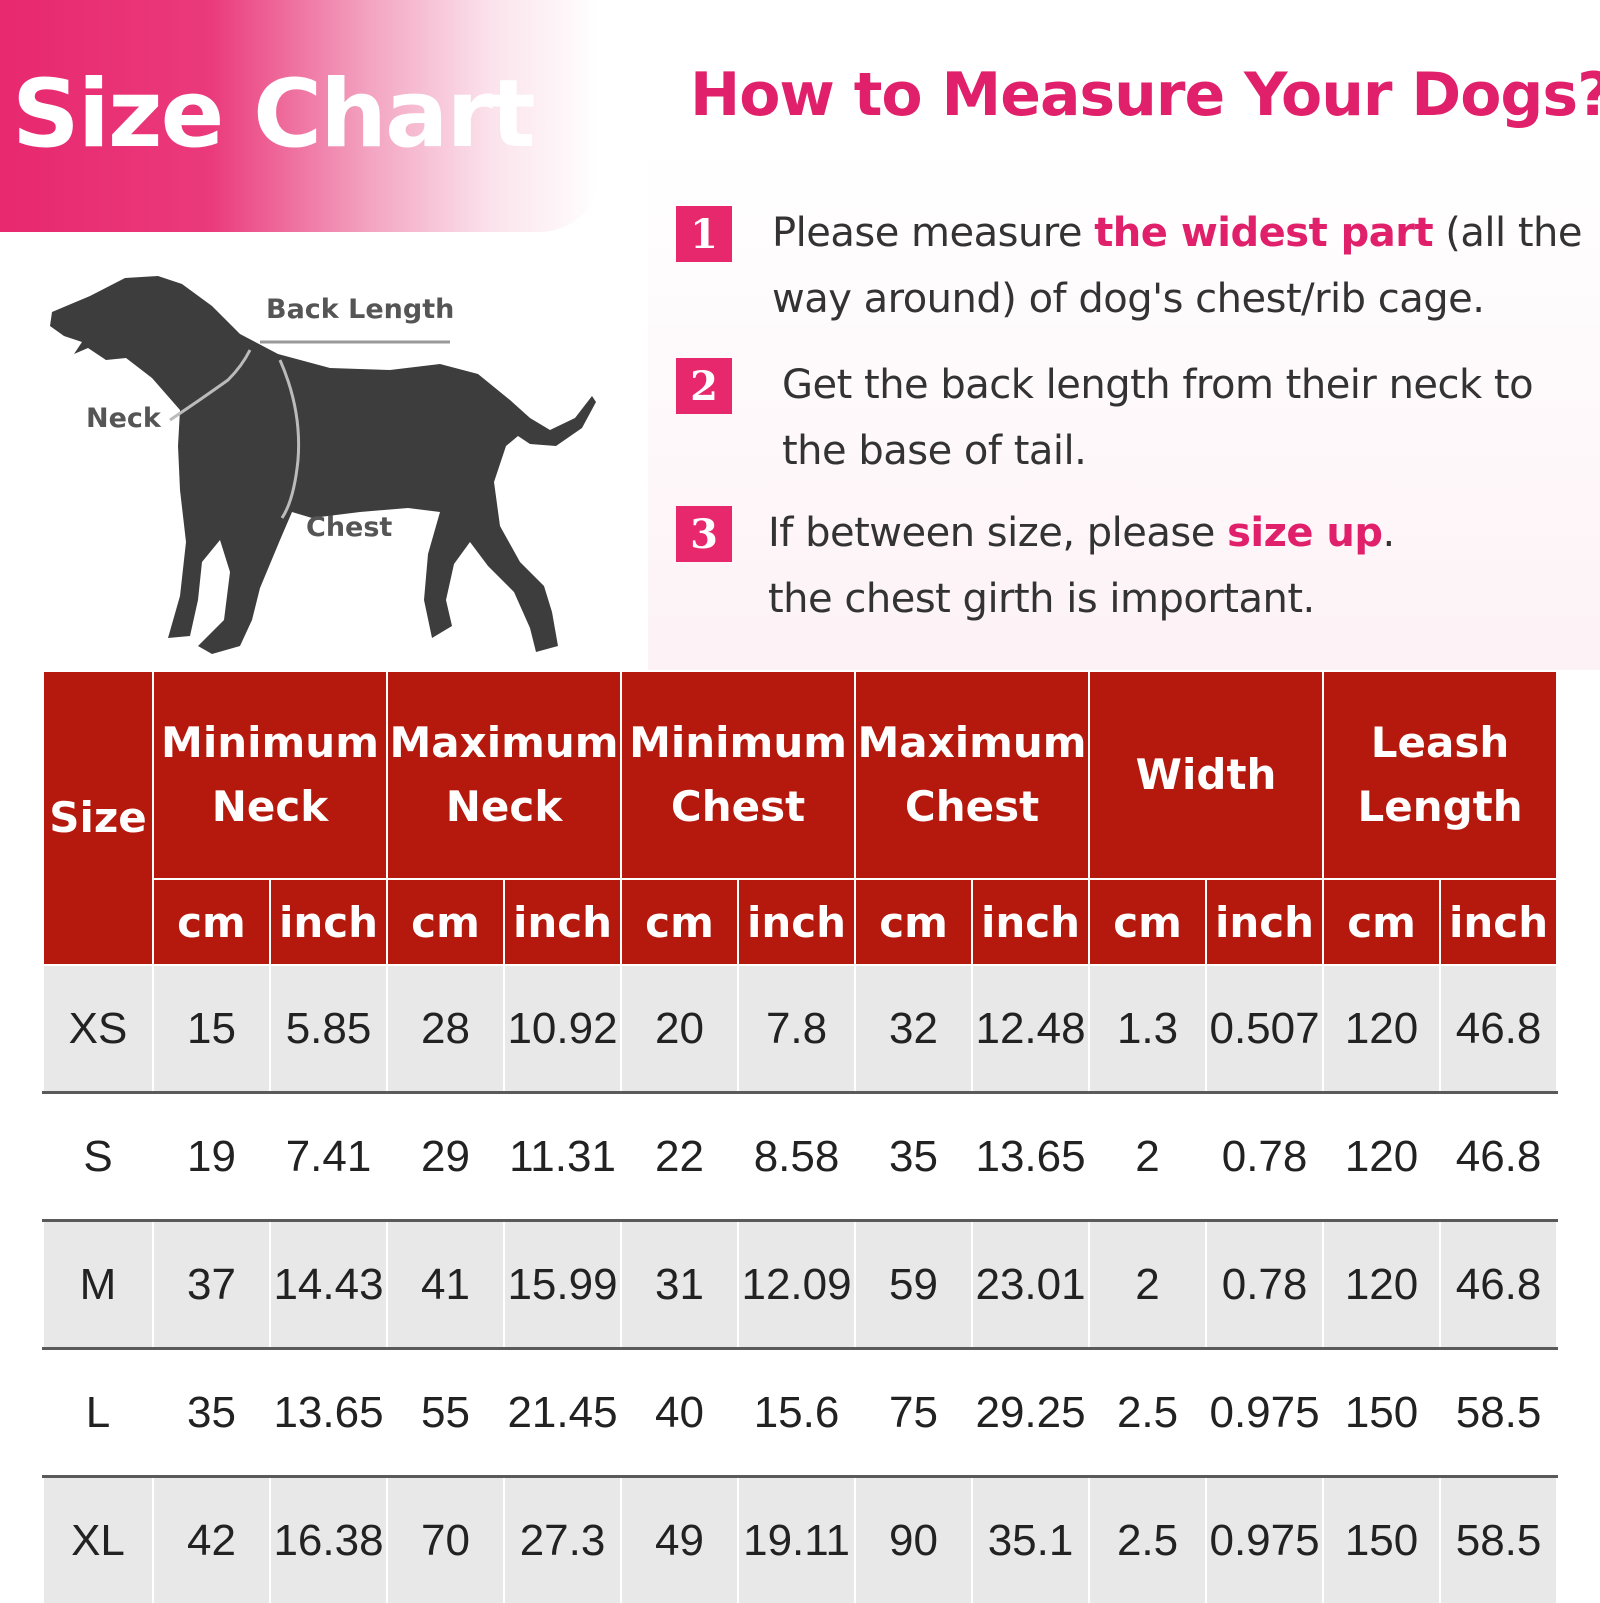 Image resolution: width=1600 pixels, height=1603 pixels. What do you see at coordinates (704, 386) in the screenshot?
I see `step-number-badge: 2` at bounding box center [704, 386].